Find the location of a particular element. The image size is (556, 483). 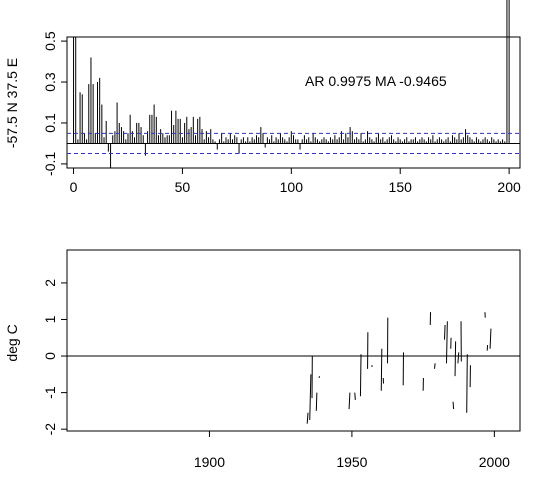

temperature-y-tick-label: 0 is located at coordinates (50, 356).